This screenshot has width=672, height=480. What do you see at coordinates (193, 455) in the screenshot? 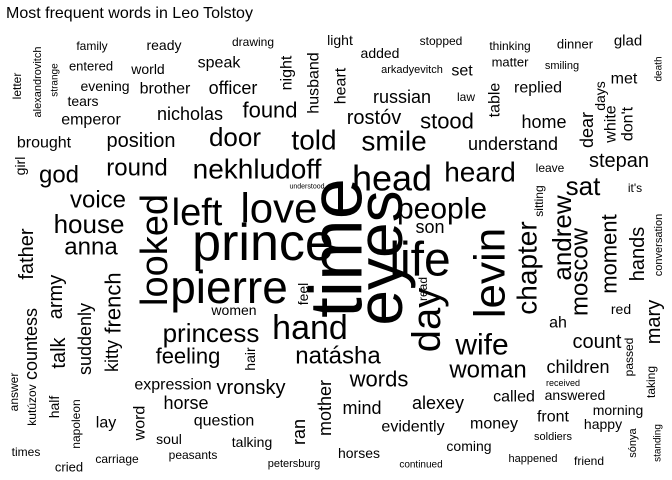
I see `word-peasants: peasants` at bounding box center [193, 455].